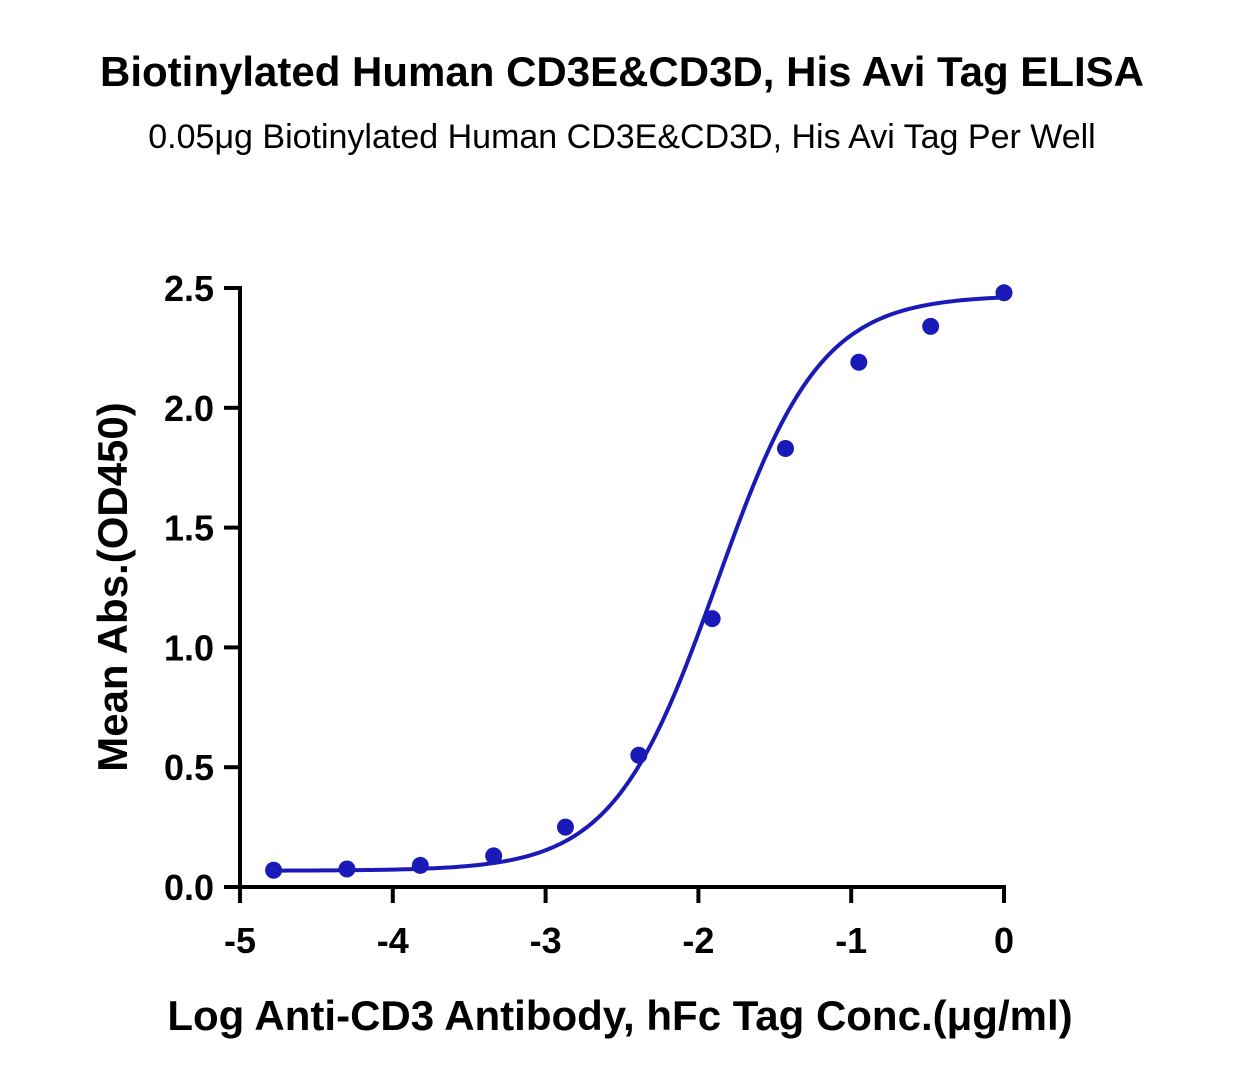 The image size is (1244, 1086). Describe the element at coordinates (112, 587) in the screenshot. I see `y-axis-label: Mean Abs.(OD450)` at that location.